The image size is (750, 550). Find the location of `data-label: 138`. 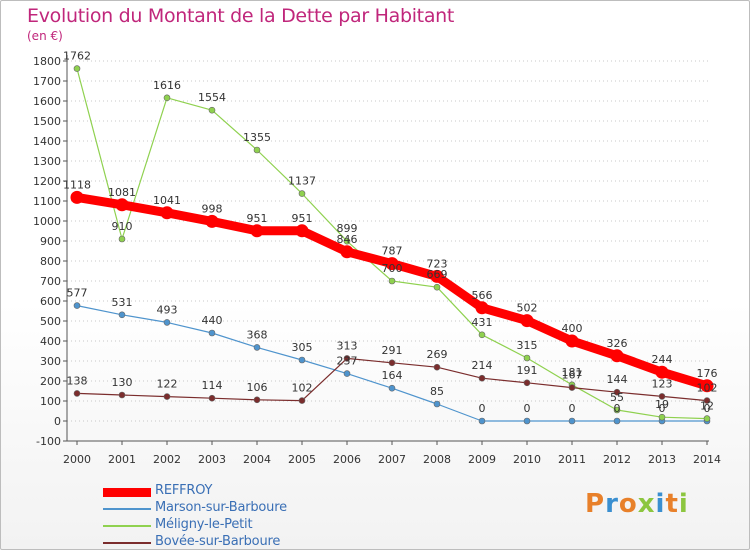

data-label: 138 is located at coordinates (77, 380).